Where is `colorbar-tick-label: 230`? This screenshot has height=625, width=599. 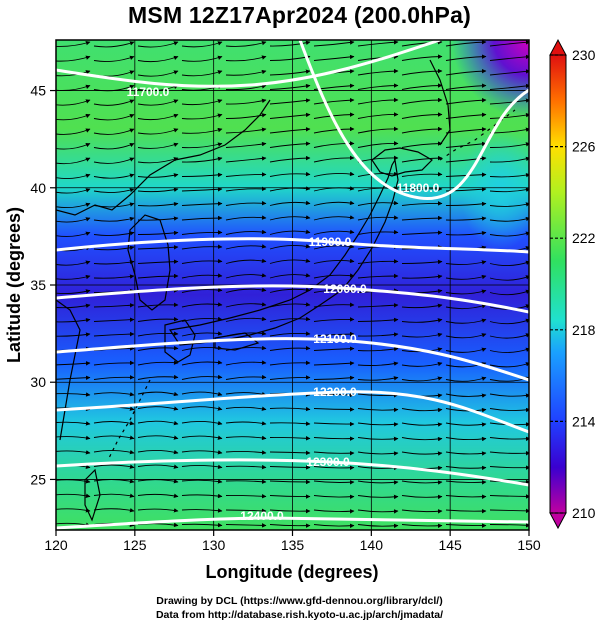
colorbar-tick-label: 230 is located at coordinates (584, 55).